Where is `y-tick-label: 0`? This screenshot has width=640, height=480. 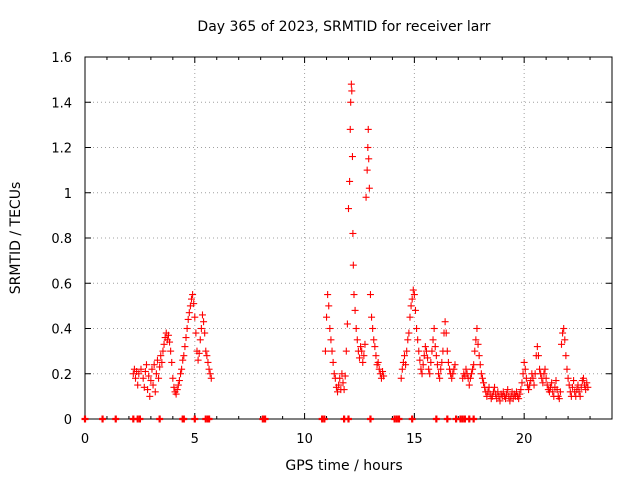 y-tick-label: 0 is located at coordinates (68, 420).